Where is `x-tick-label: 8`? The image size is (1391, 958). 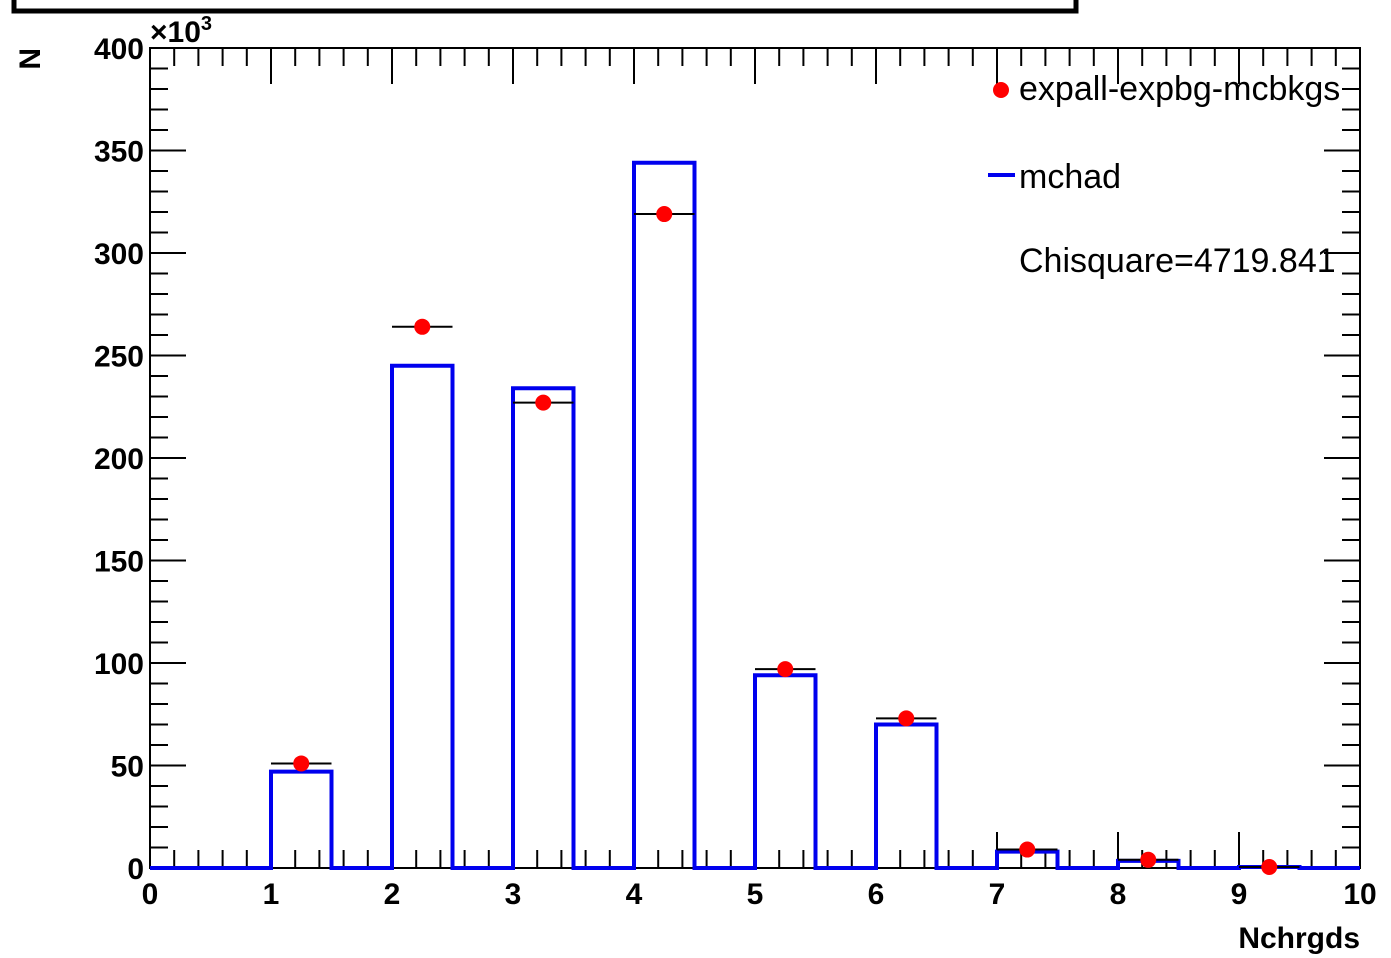 x-tick-label: 8 is located at coordinates (1118, 894).